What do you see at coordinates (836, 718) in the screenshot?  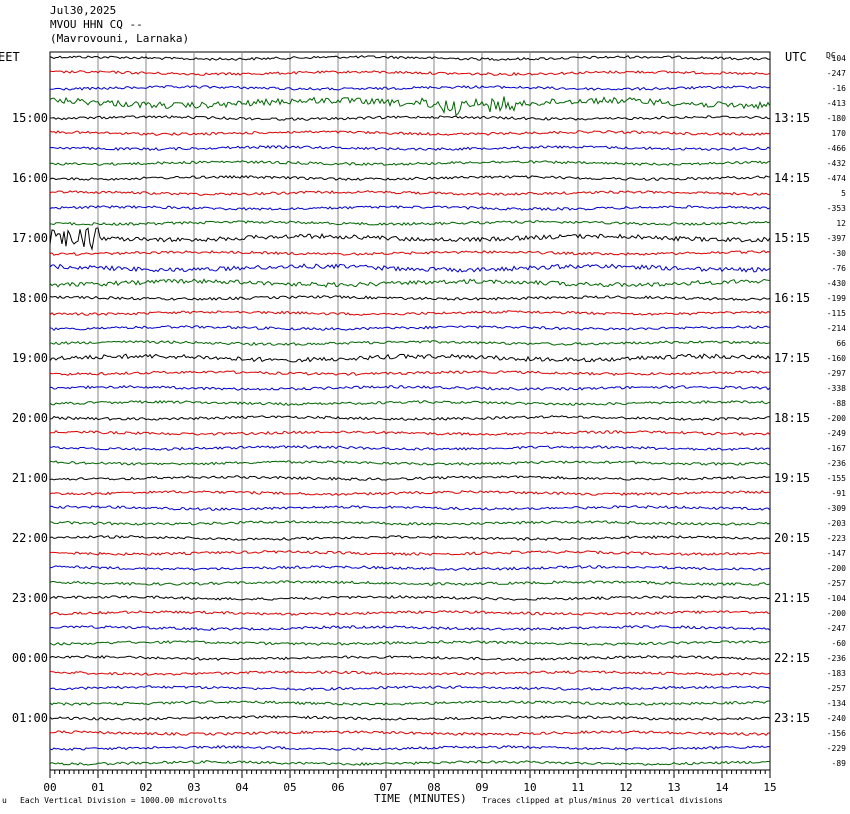 I see `dc-offset-label: -240` at bounding box center [836, 718].